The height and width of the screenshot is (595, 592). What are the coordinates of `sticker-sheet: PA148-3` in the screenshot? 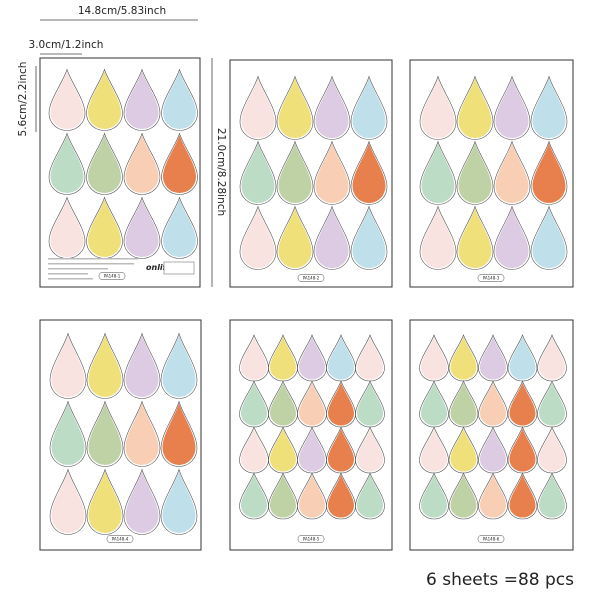 It's located at (491, 173).